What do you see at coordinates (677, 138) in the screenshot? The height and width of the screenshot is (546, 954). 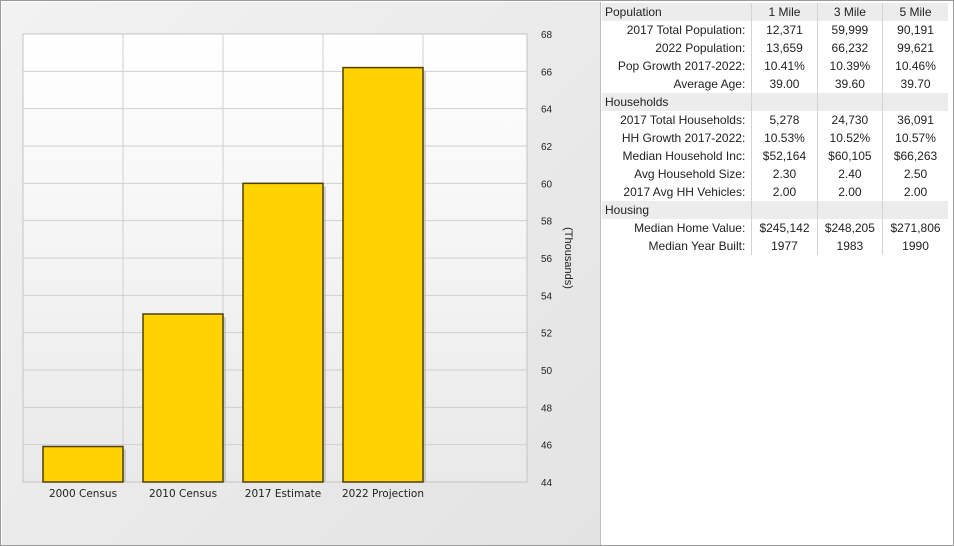 I see `row-label: HH Growth 2017-2022:` at bounding box center [677, 138].